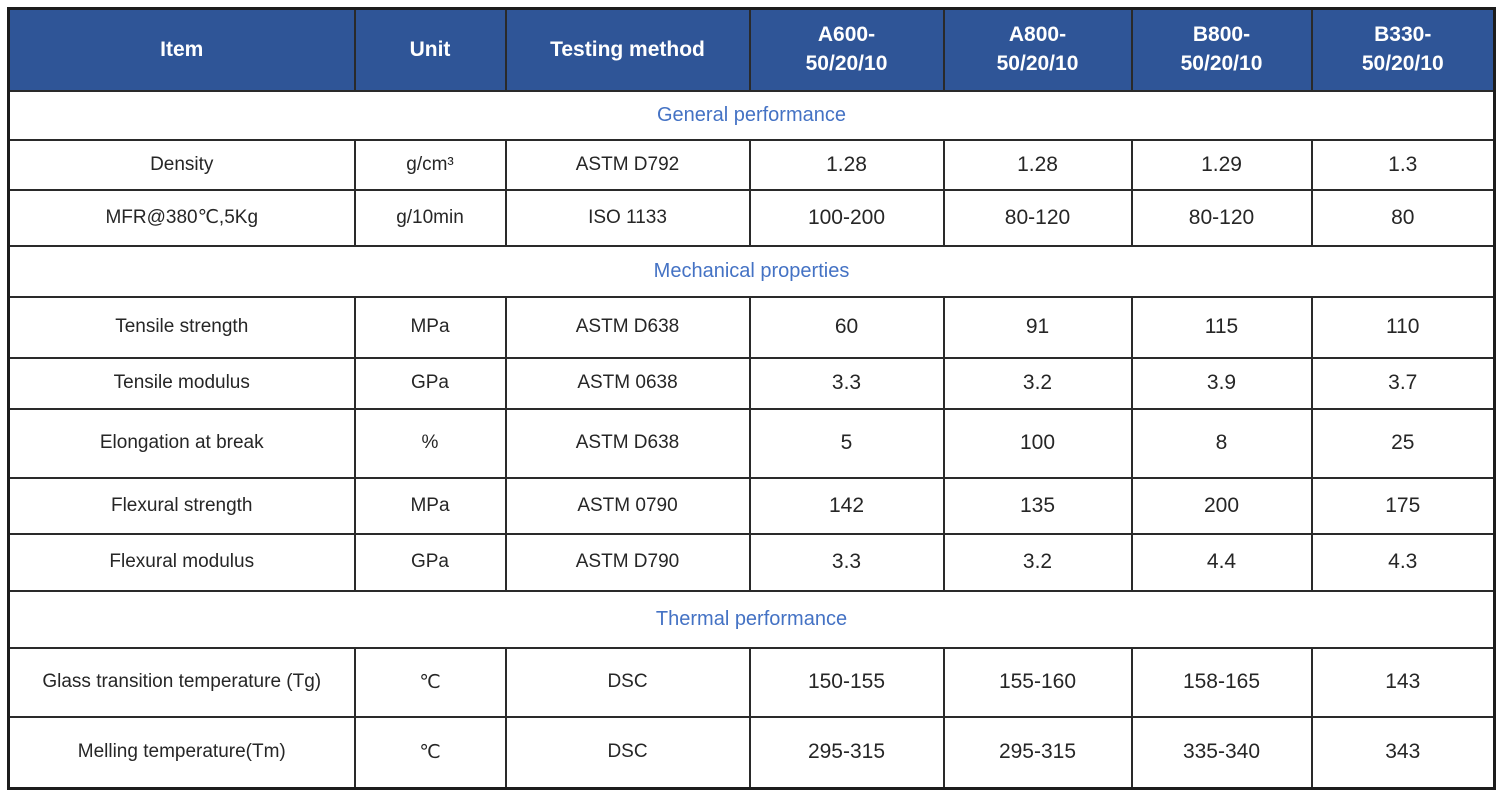 The height and width of the screenshot is (795, 1500). Describe the element at coordinates (430, 164) in the screenshot. I see `cell-unit: g/cm³` at that location.